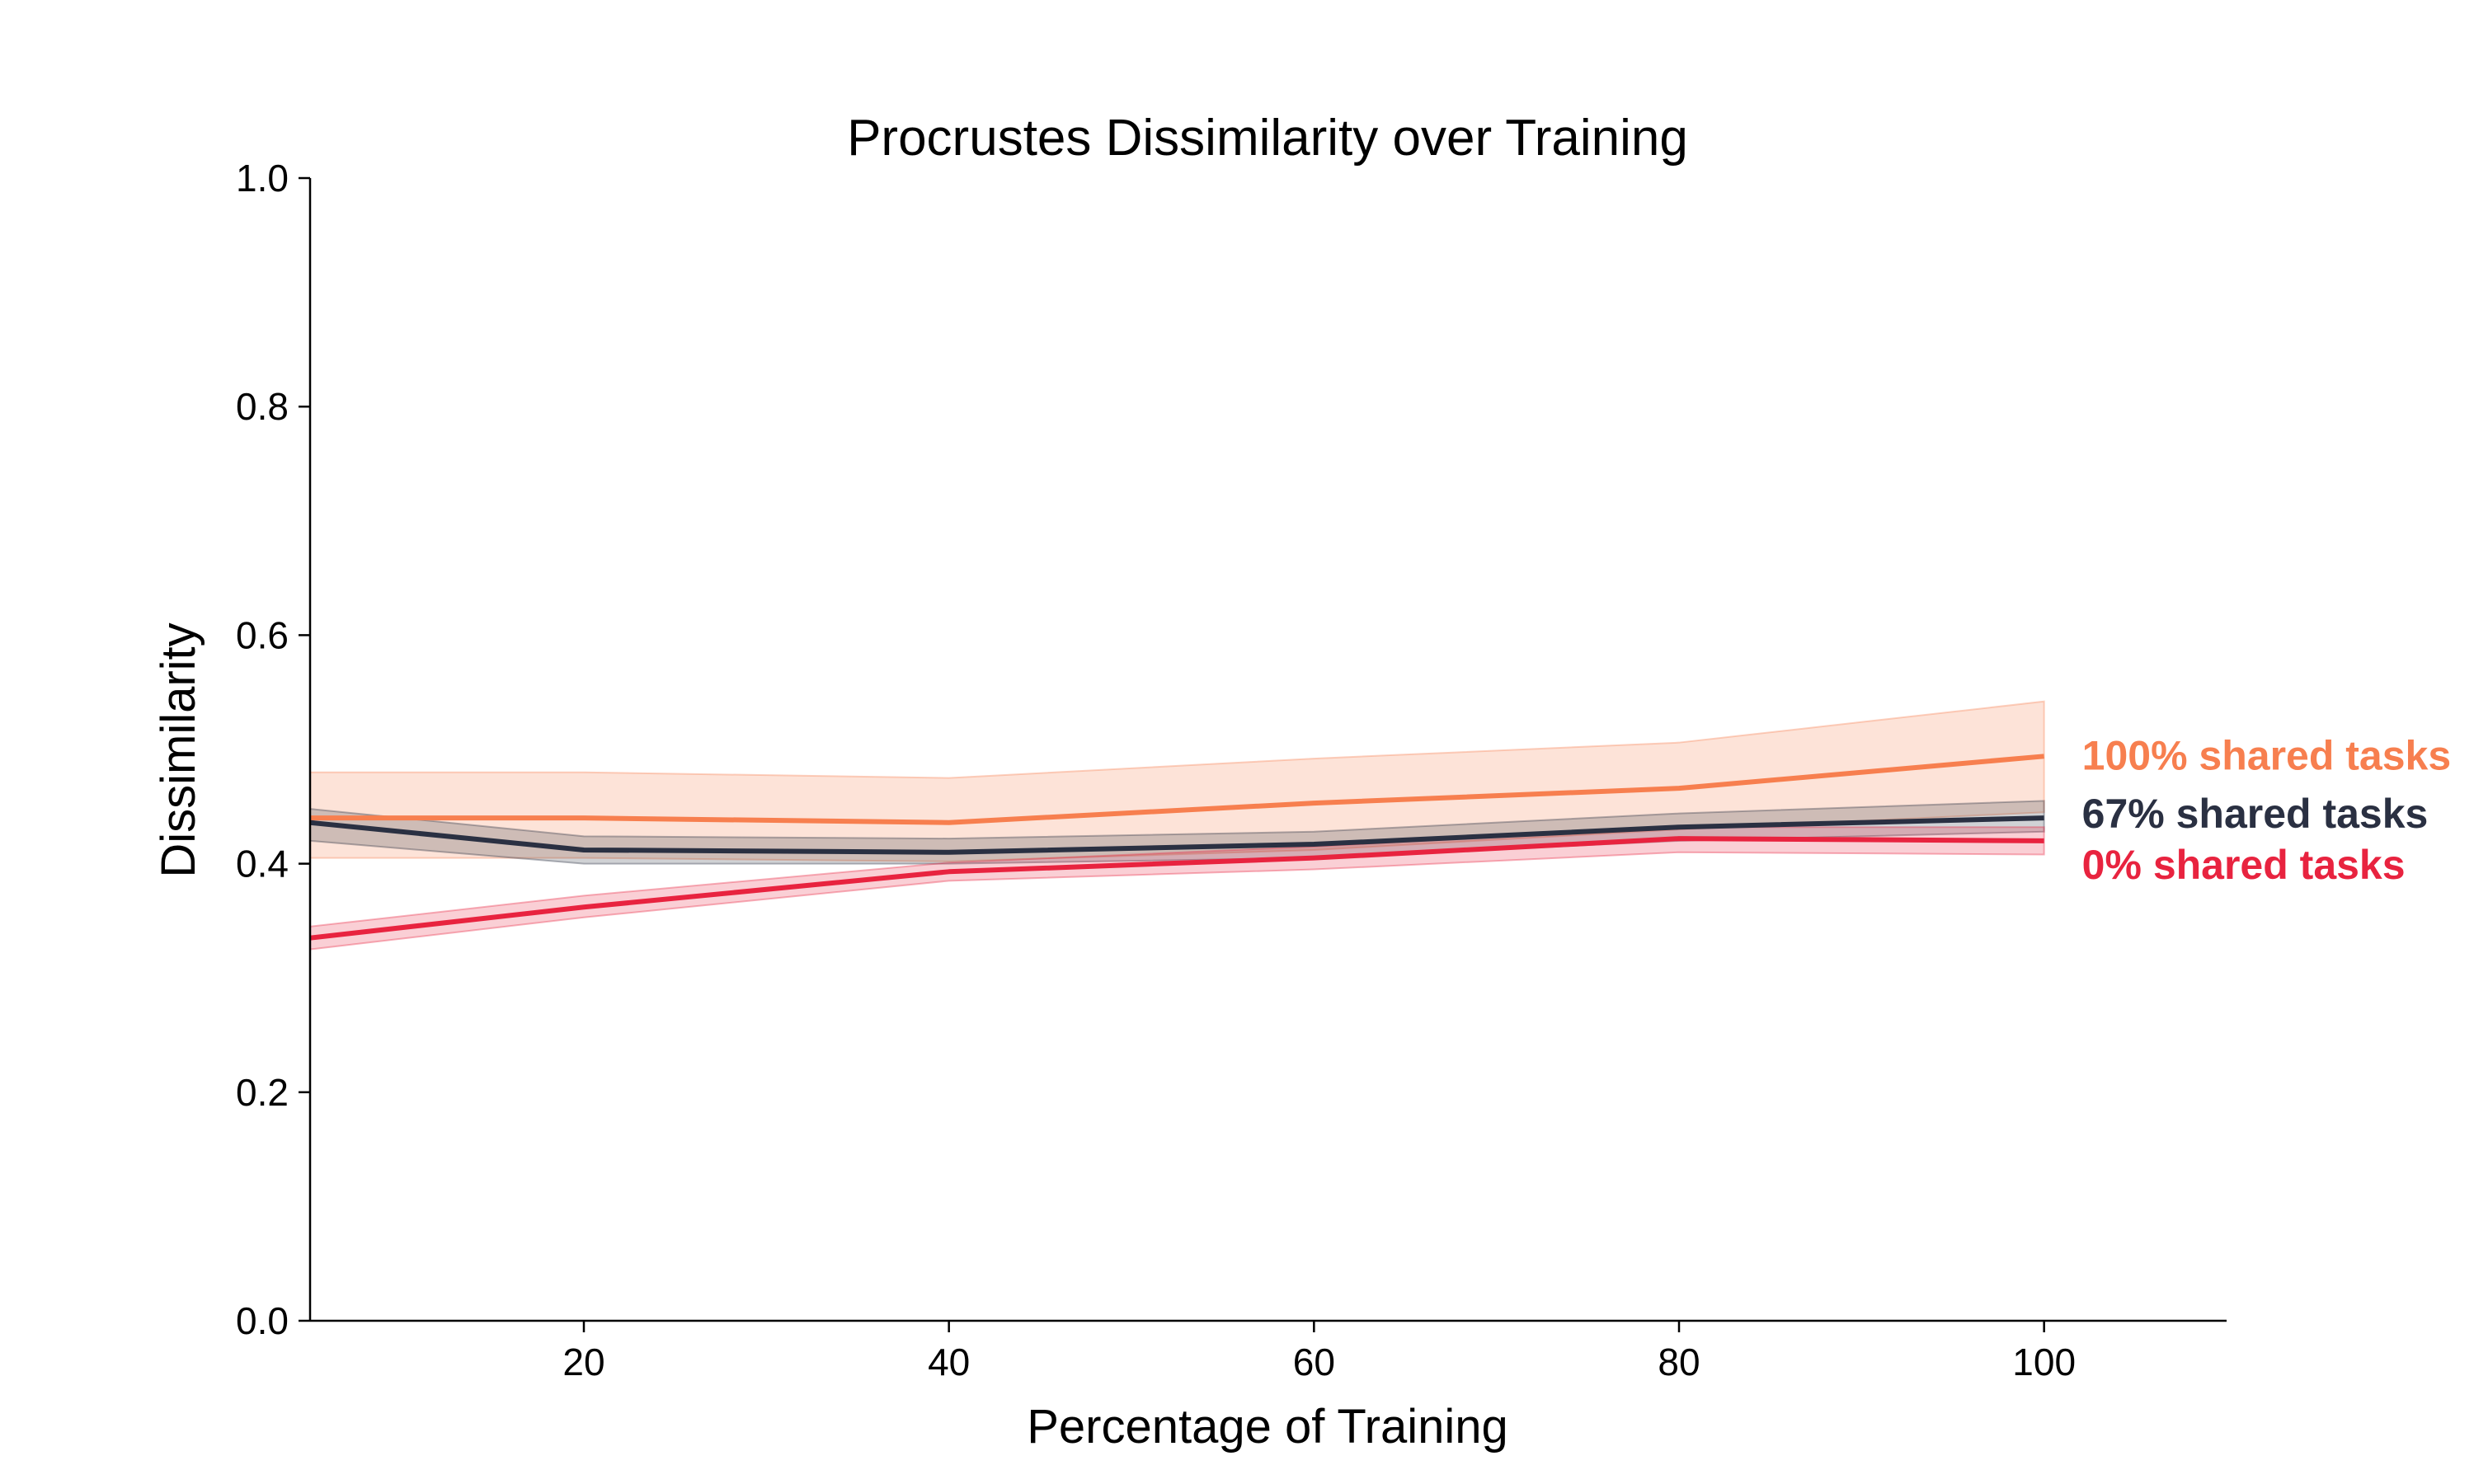 Image resolution: width=2474 pixels, height=1484 pixels. I want to click on y-axis-label: Dissimilarity, so click(178, 749).